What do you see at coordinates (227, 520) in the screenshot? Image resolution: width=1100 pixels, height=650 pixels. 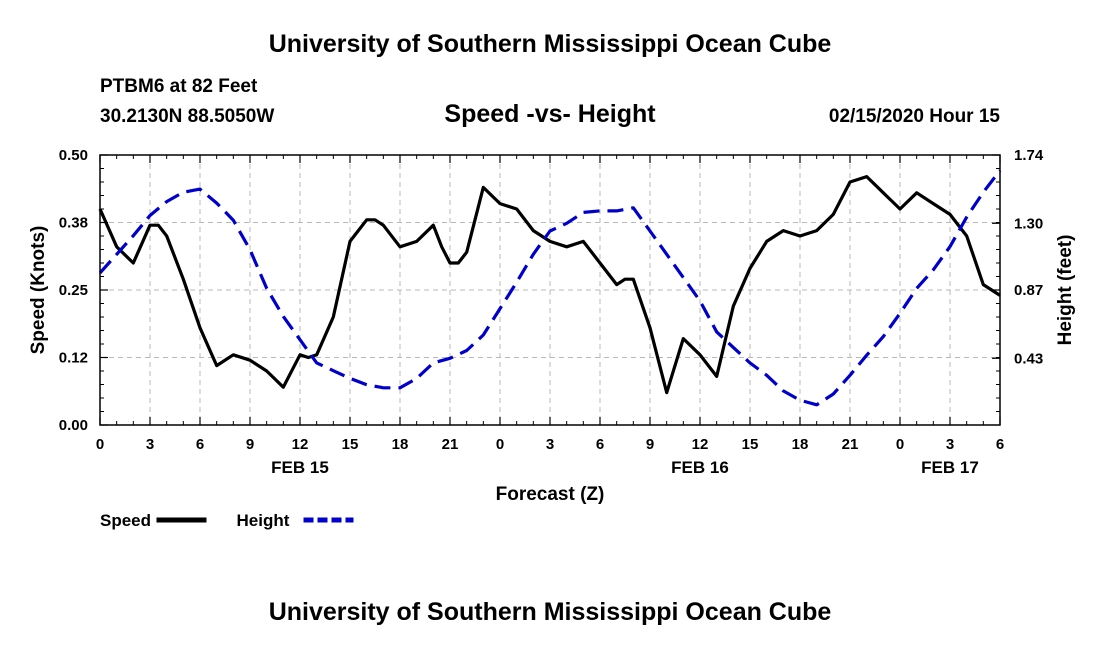 I see `legend: Speed Height` at bounding box center [227, 520].